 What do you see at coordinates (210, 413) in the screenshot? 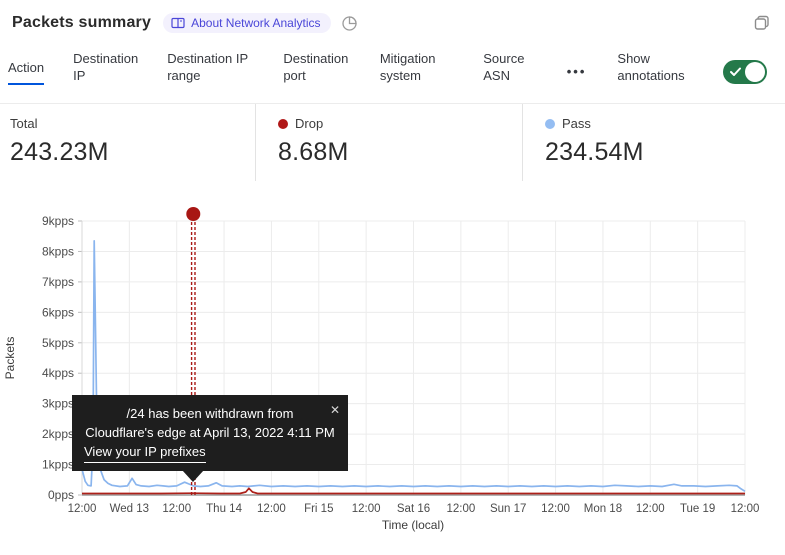
I see `tooltip-line1: /24 has been withdrawn from` at bounding box center [210, 413].